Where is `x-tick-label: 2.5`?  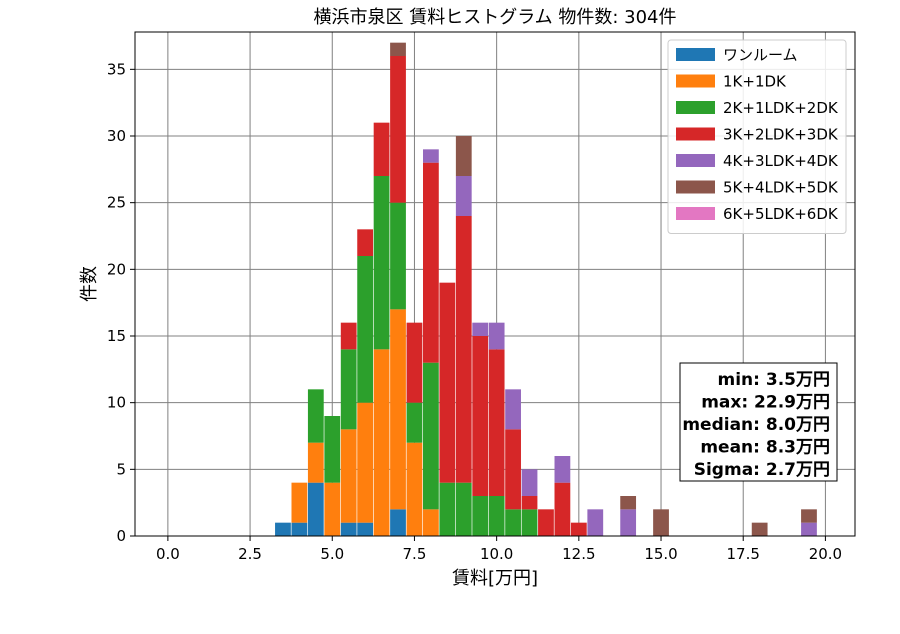
x-tick-label: 2.5 is located at coordinates (250, 554).